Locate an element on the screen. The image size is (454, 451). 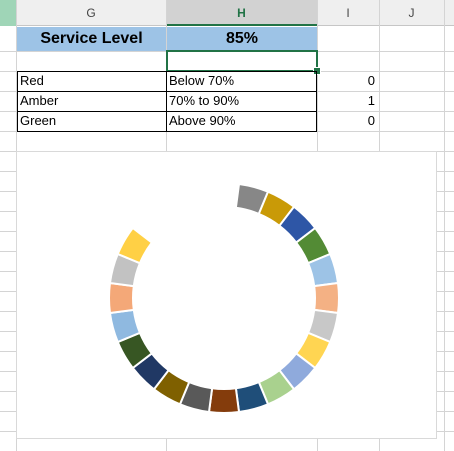
rag-status-cell: Amber is located at coordinates (92, 101).